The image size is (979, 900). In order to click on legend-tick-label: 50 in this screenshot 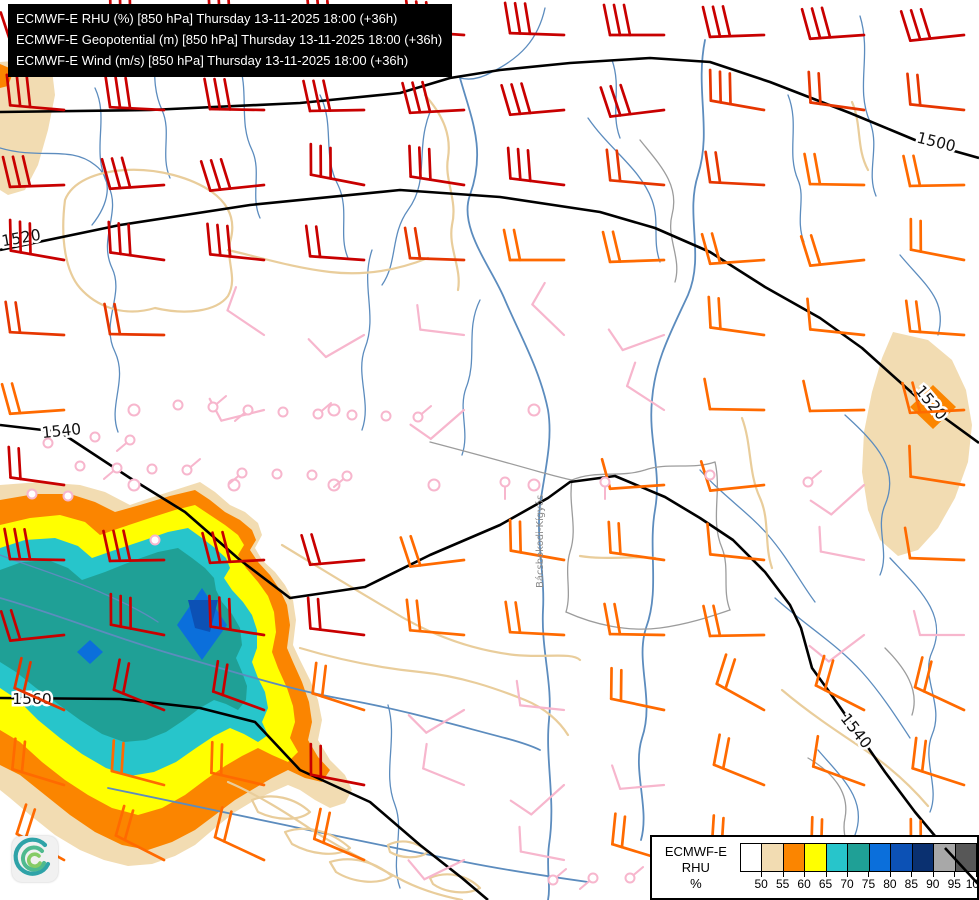, I will do `click(761, 884)`.